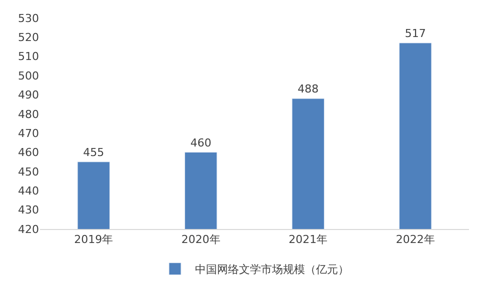  I want to click on y-tick-label: 470, so click(28, 133).